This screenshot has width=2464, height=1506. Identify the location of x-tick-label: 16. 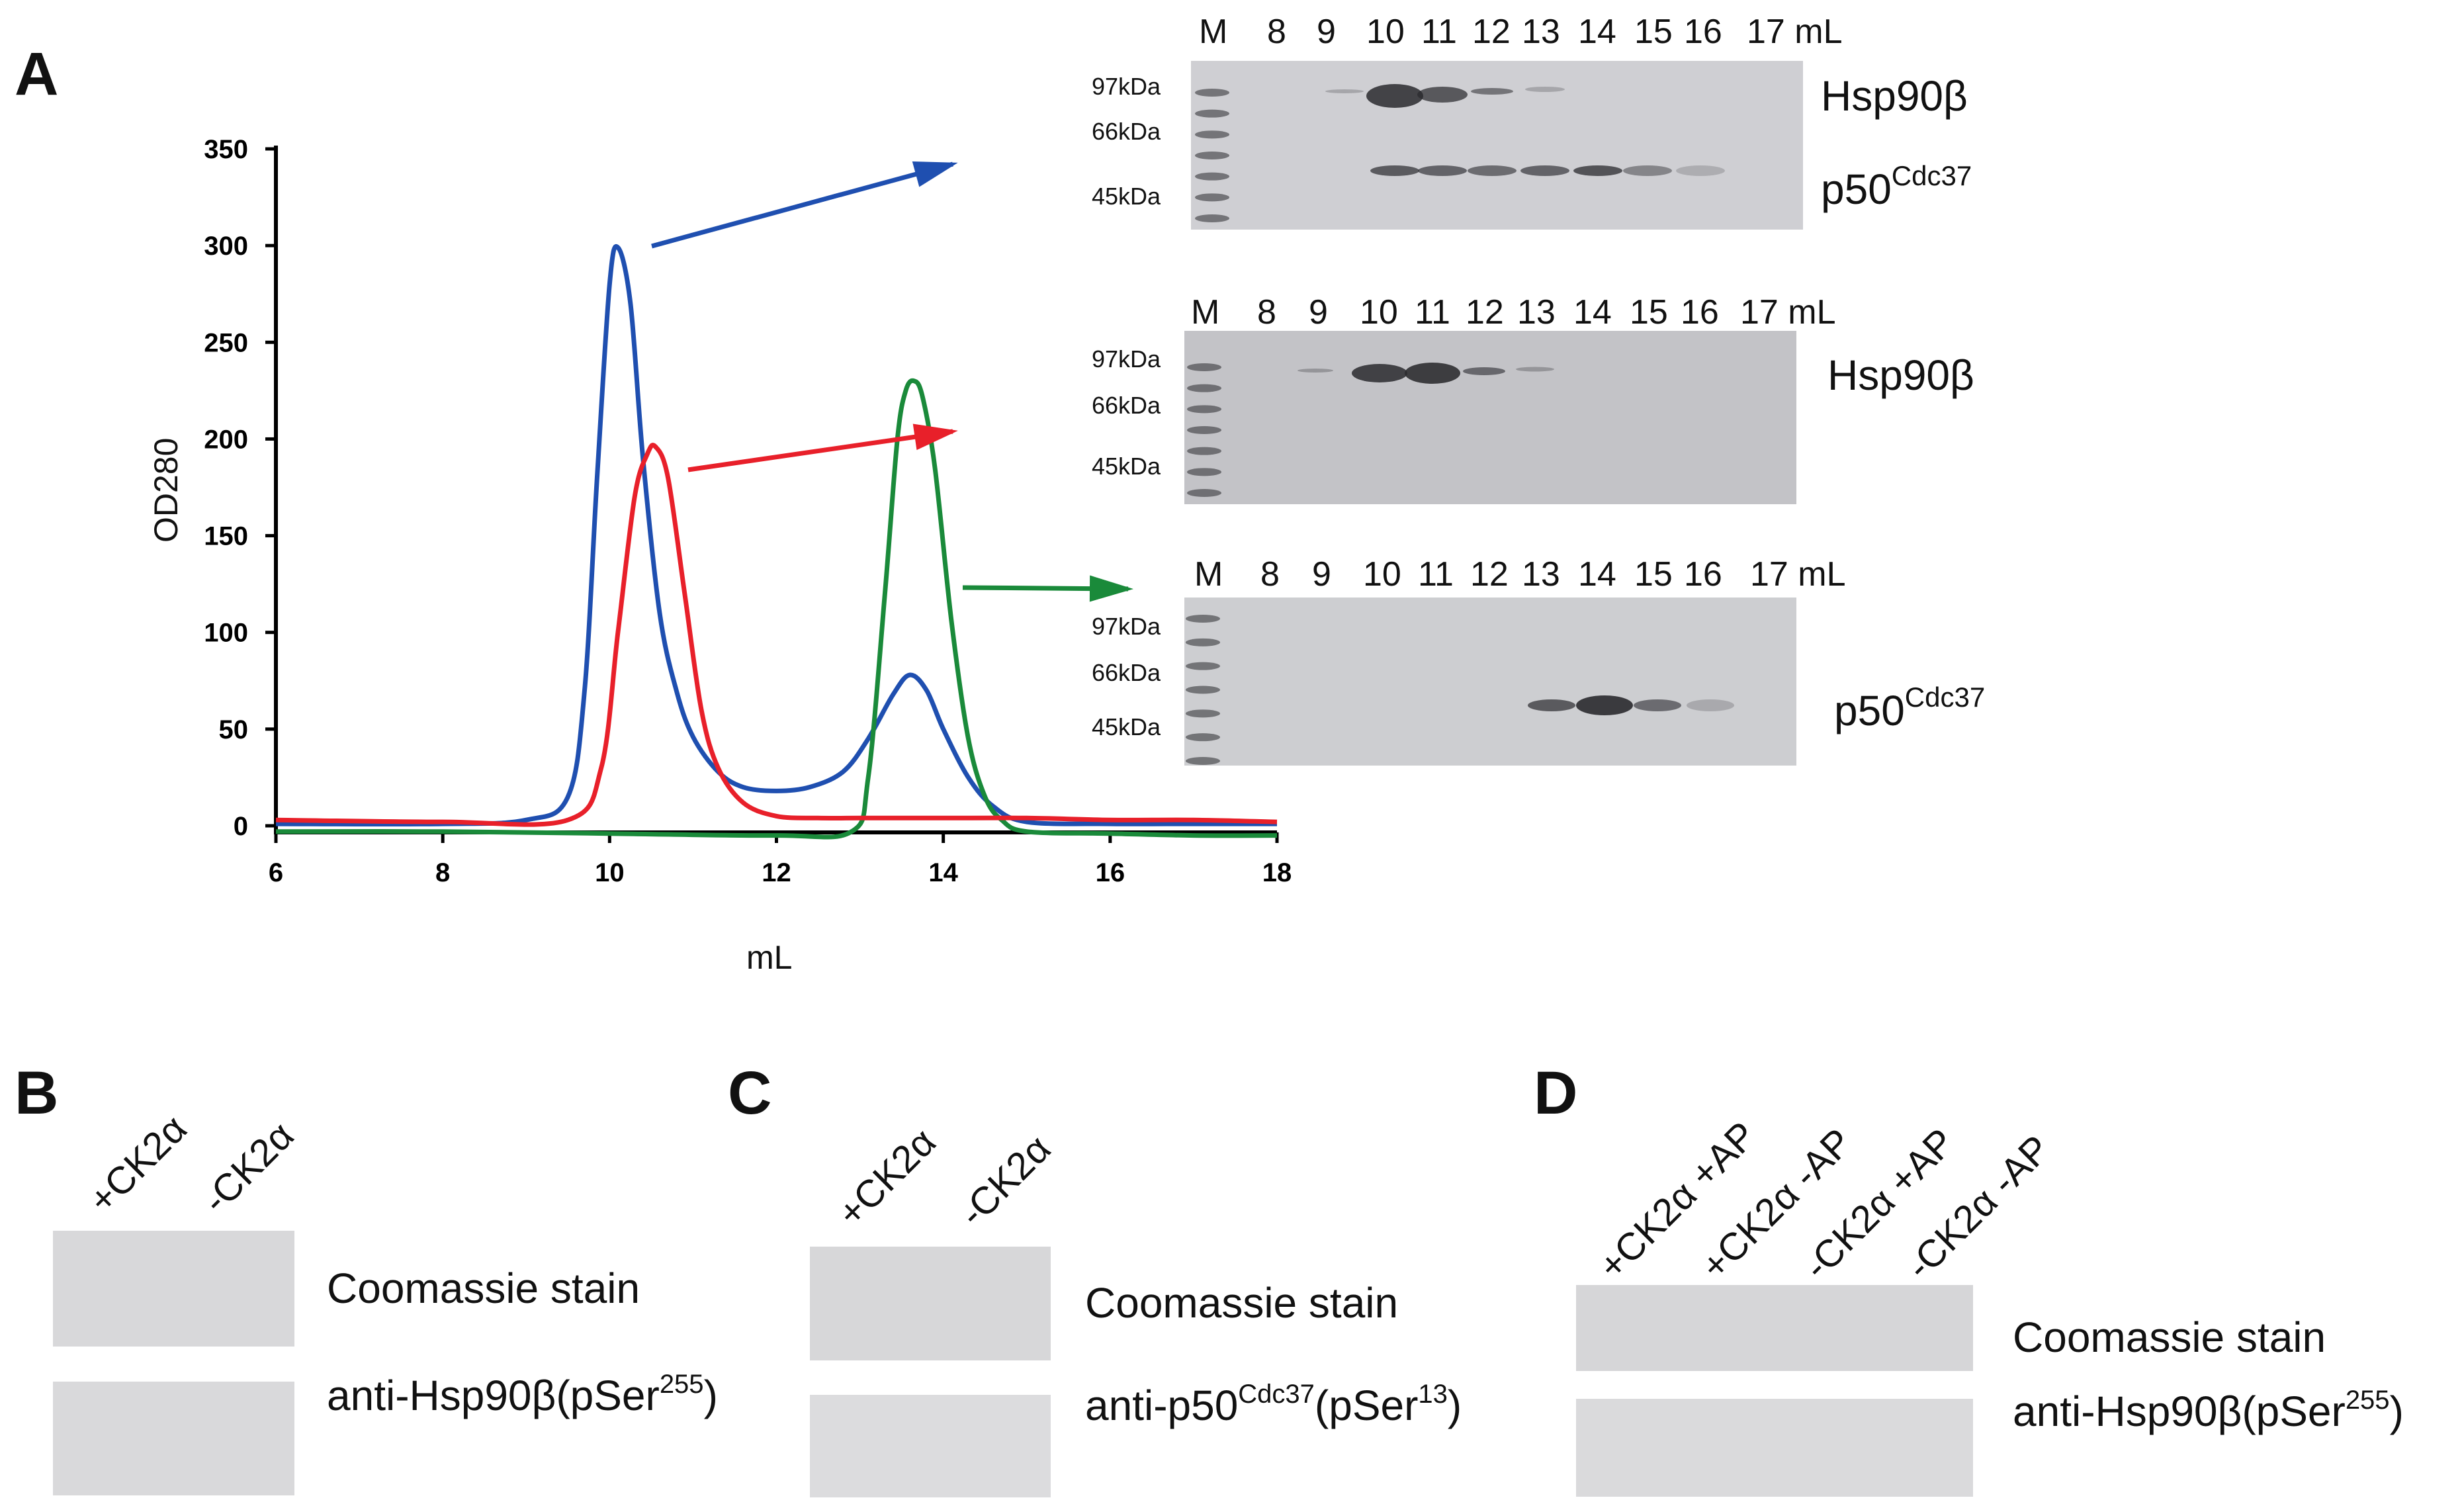
(1110, 873).